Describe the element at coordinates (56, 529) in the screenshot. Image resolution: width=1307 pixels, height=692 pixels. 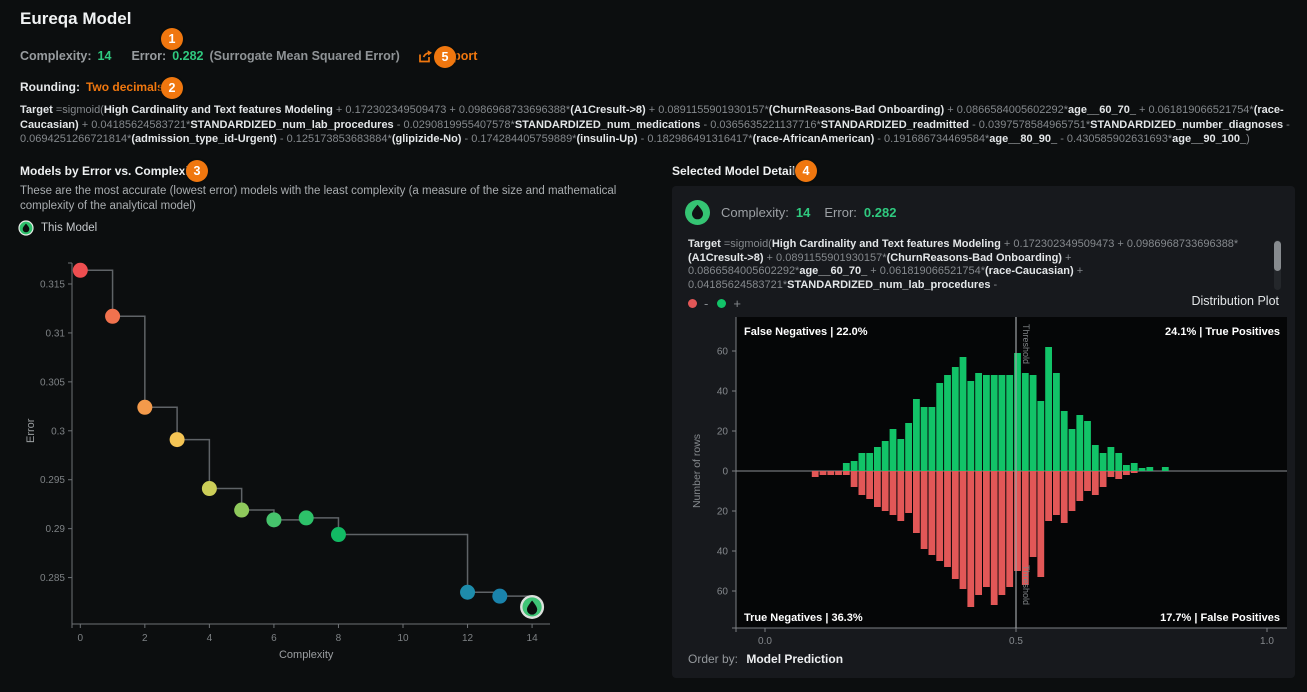
I see `svg-text: 0.29` at that location.